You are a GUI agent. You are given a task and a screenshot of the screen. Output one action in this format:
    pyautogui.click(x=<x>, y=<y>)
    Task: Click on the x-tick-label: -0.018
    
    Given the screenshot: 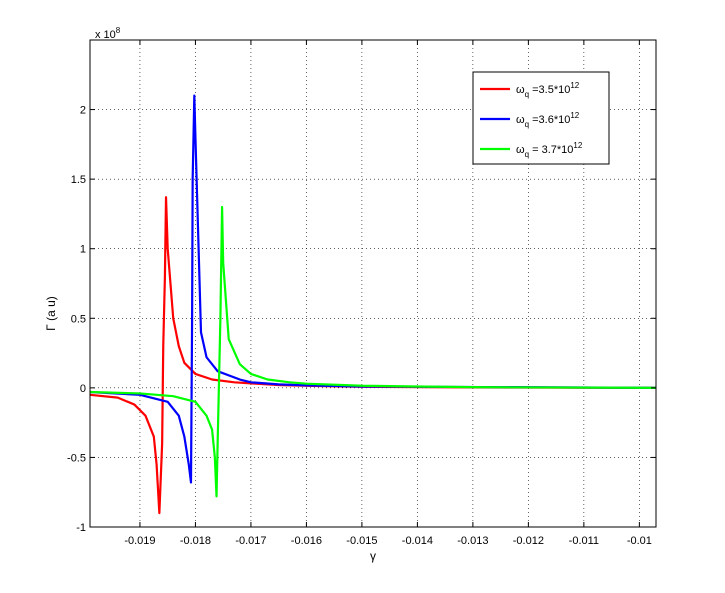 What is the action you would take?
    pyautogui.click(x=195, y=541)
    